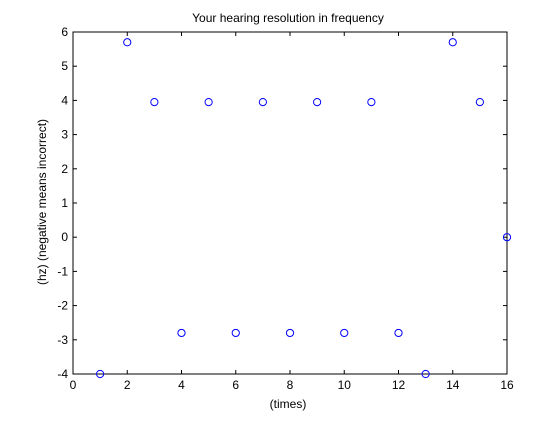 This screenshot has height=425, width=560. What do you see at coordinates (288, 404) in the screenshot?
I see `x-axis-label: (times)` at bounding box center [288, 404].